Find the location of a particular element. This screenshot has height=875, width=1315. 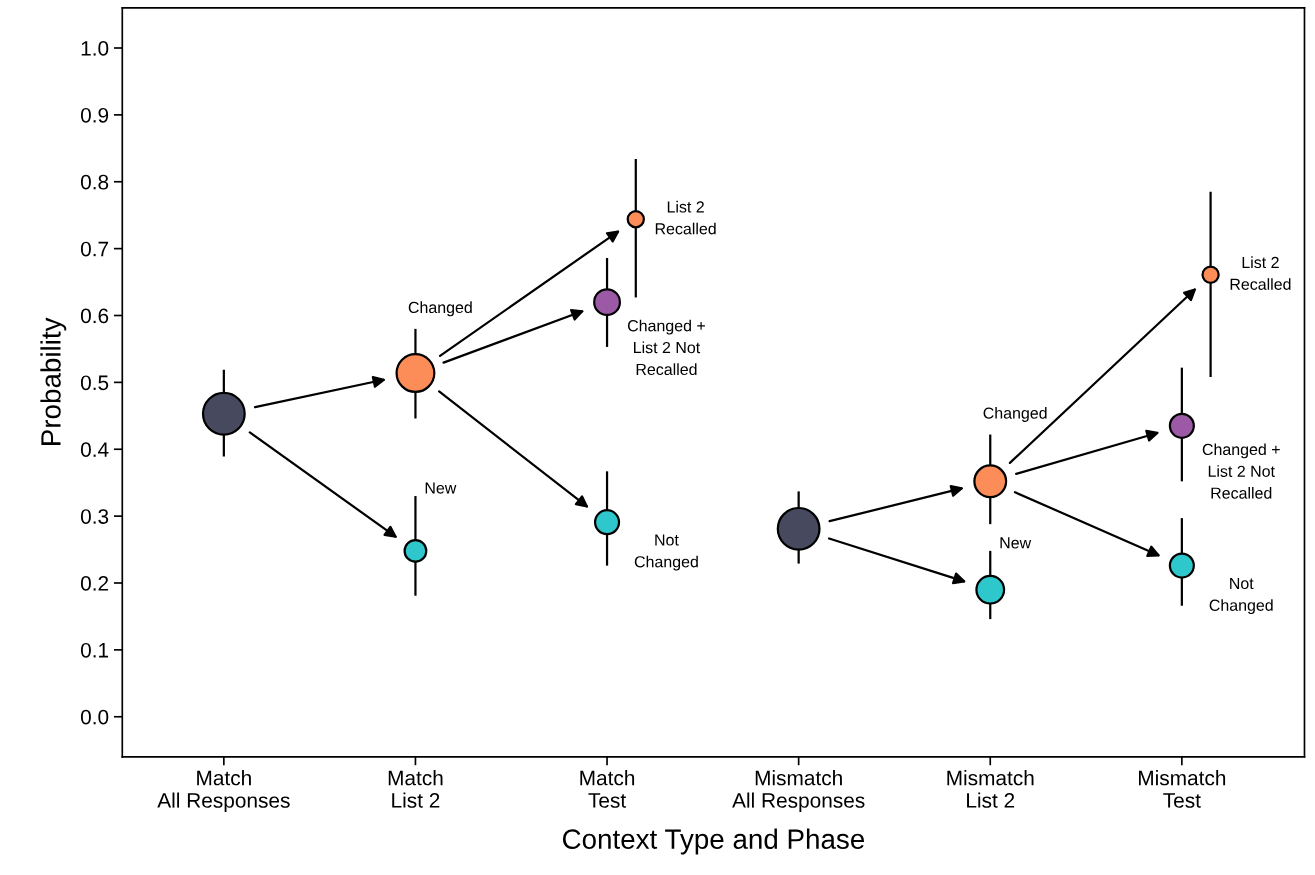

y-tick-label: 0.3 is located at coordinates (94, 516).